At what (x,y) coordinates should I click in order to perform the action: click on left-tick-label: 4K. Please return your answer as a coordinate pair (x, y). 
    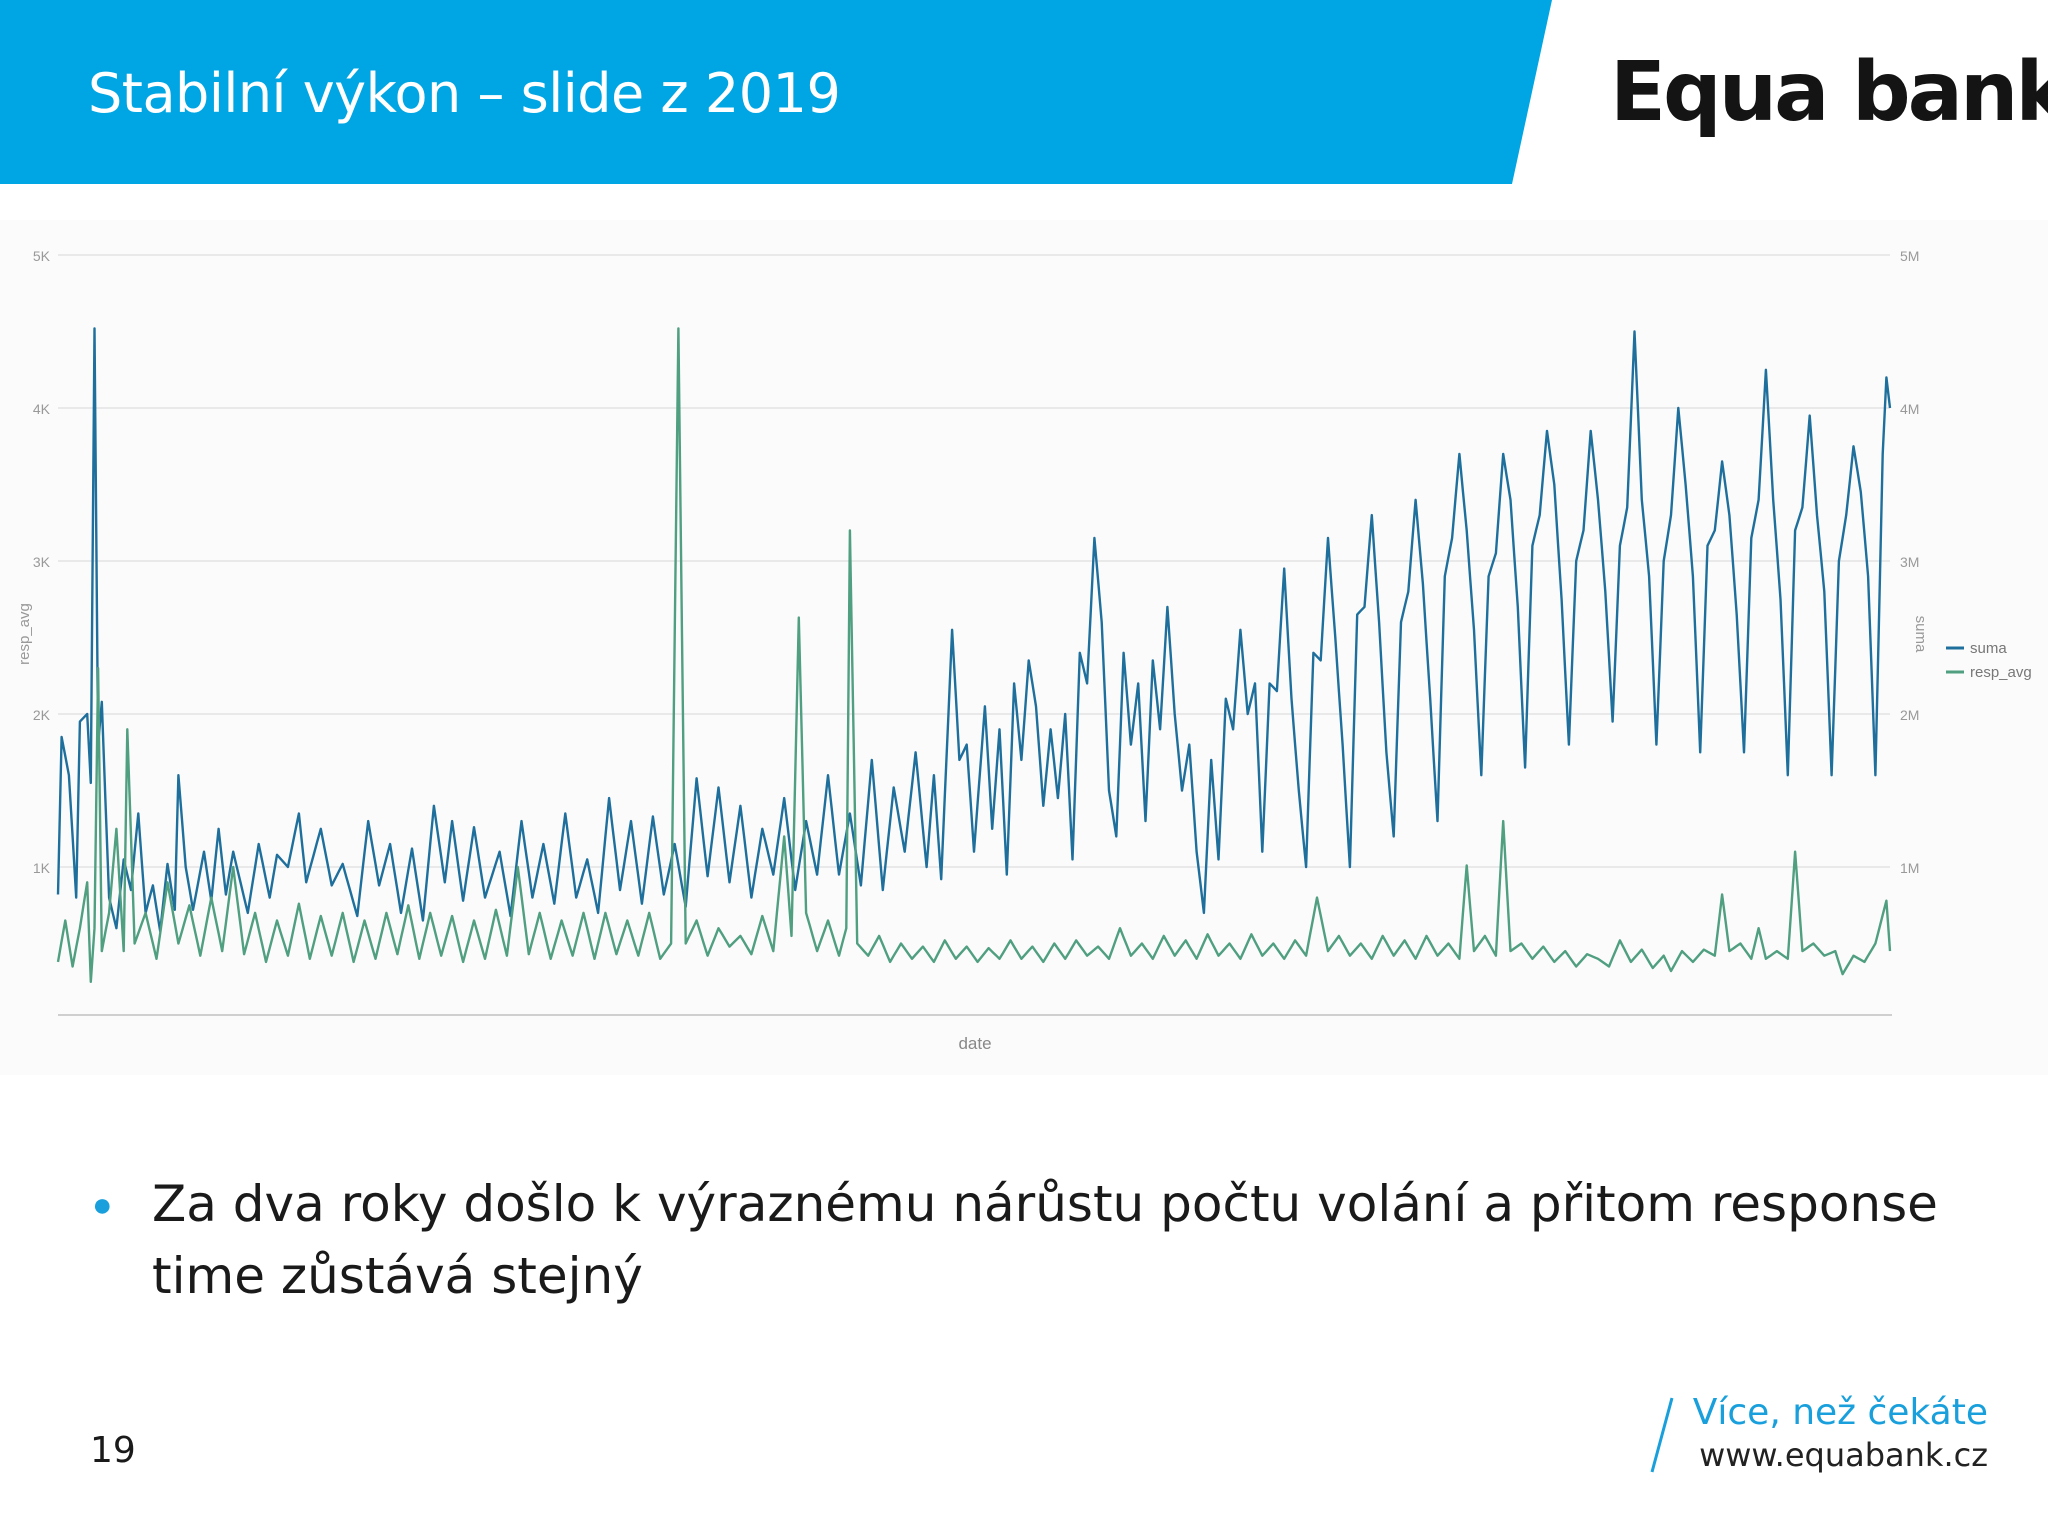
    Looking at the image, I should click on (42, 409).